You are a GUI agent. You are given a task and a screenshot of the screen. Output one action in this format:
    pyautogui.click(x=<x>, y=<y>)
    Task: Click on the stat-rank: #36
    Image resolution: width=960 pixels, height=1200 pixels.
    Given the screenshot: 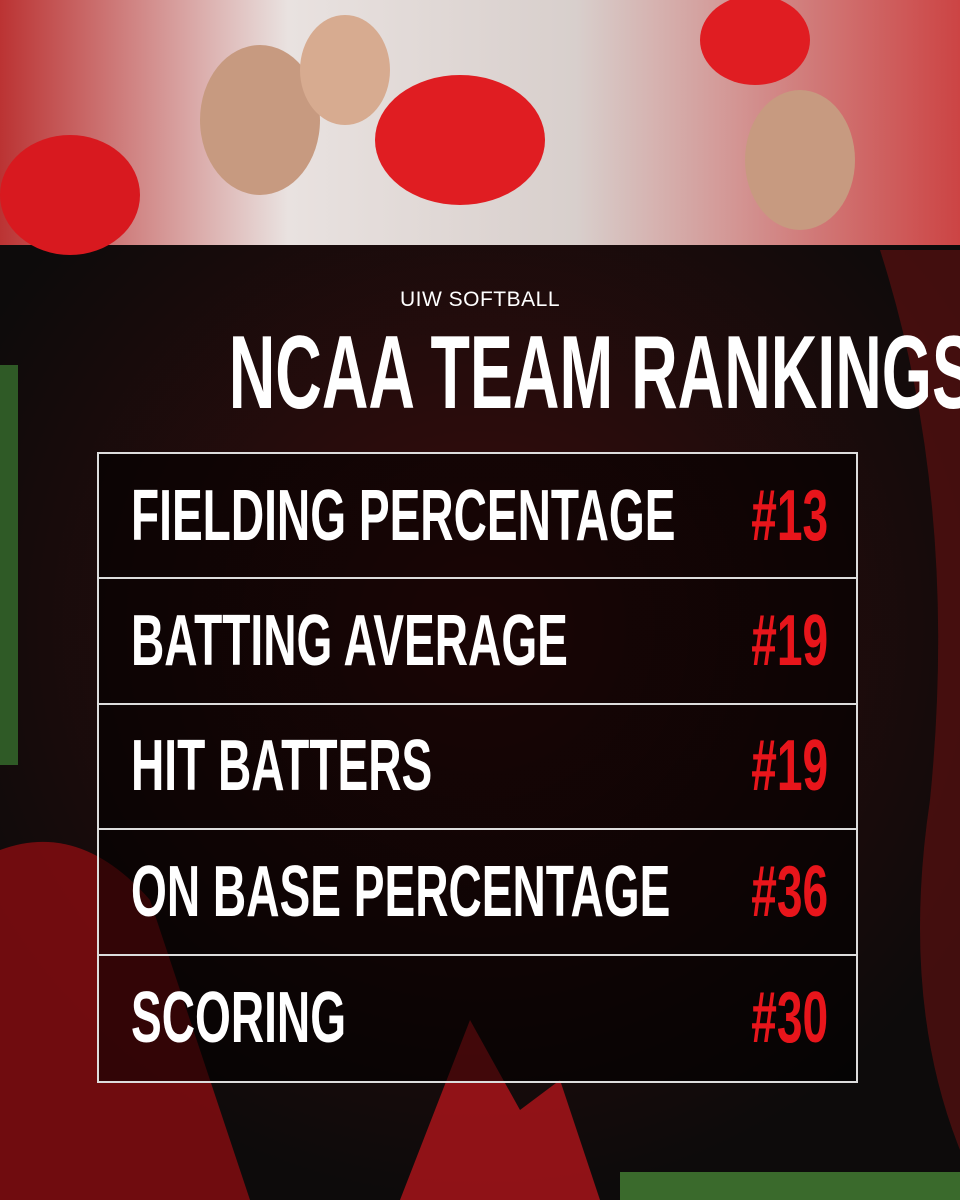 What is the action you would take?
    pyautogui.click(x=789, y=891)
    